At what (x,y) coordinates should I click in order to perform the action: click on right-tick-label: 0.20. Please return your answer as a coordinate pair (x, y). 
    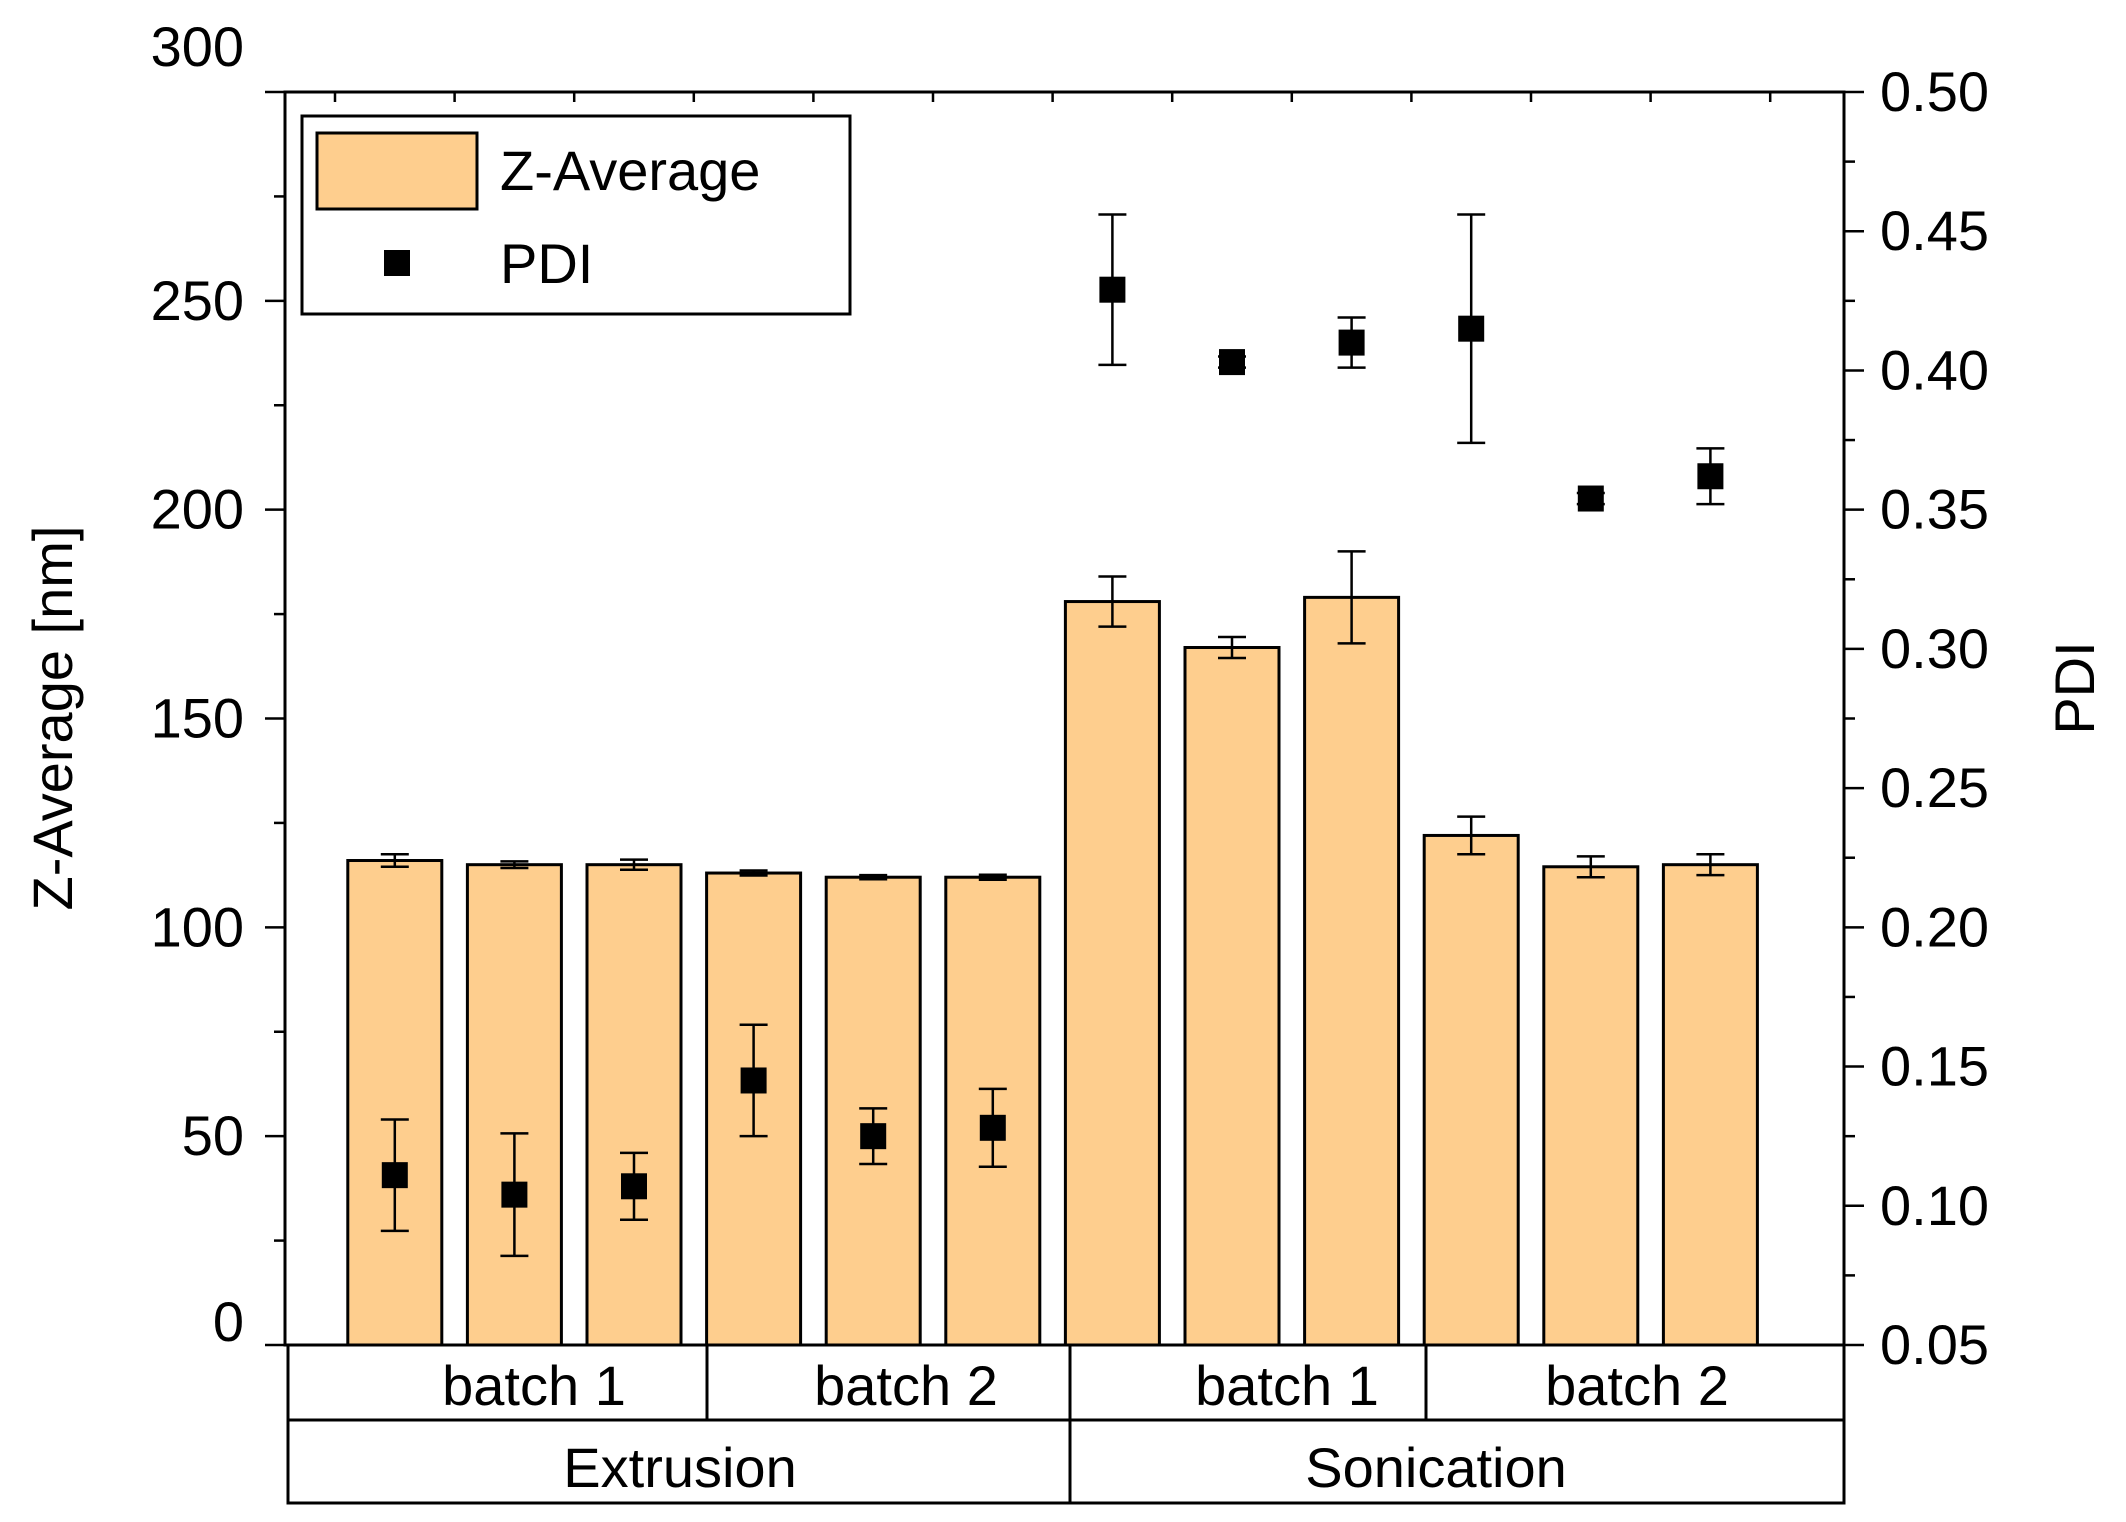
    Looking at the image, I should click on (1934, 926).